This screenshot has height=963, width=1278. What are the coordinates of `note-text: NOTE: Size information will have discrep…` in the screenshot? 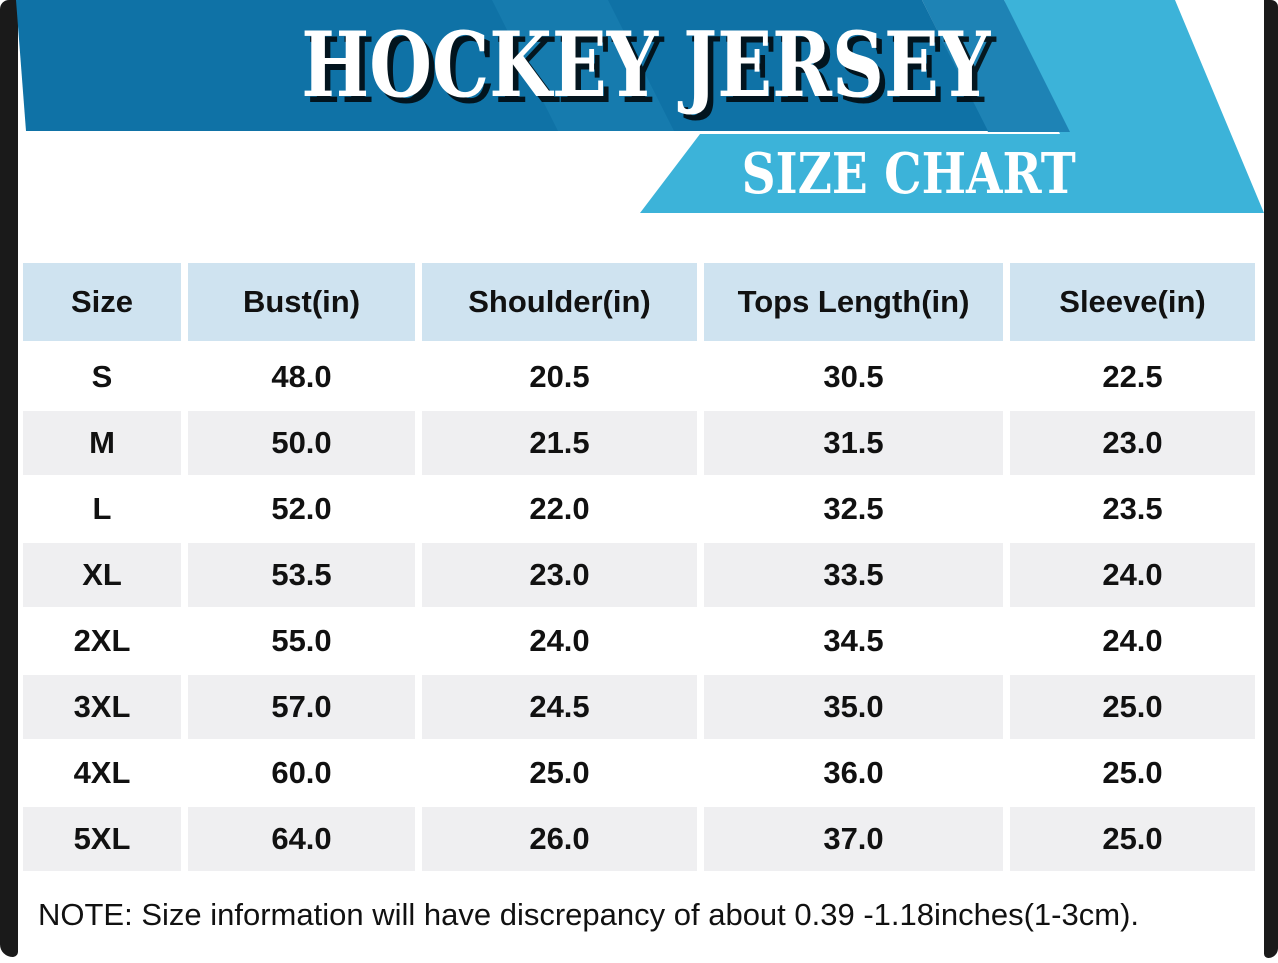 It's located at (588, 914).